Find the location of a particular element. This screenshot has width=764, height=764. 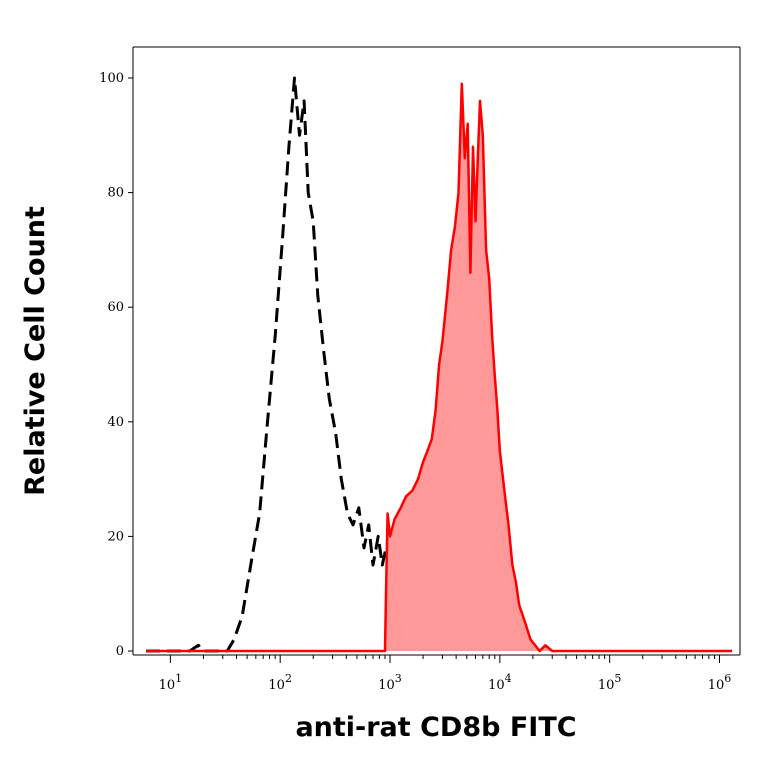

x-axis-title: anti-rat CD8b FITC is located at coordinates (435, 727).